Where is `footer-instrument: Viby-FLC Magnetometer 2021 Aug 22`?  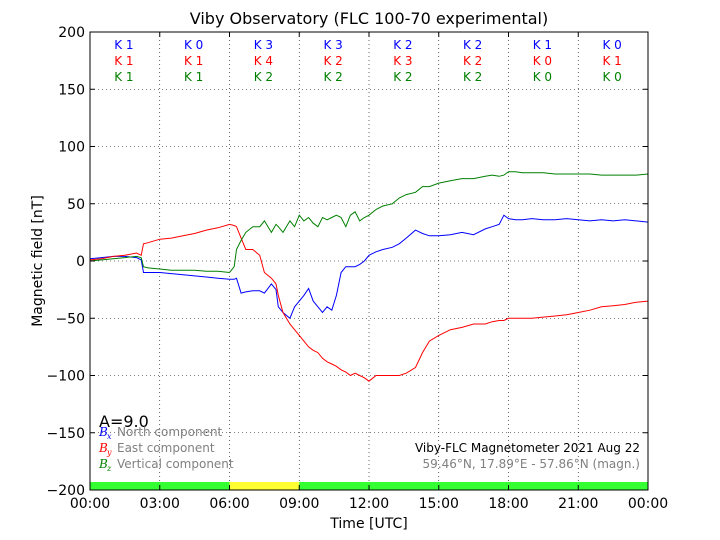
footer-instrument: Viby-FLC Magnetometer 2021 Aug 22 is located at coordinates (527, 448).